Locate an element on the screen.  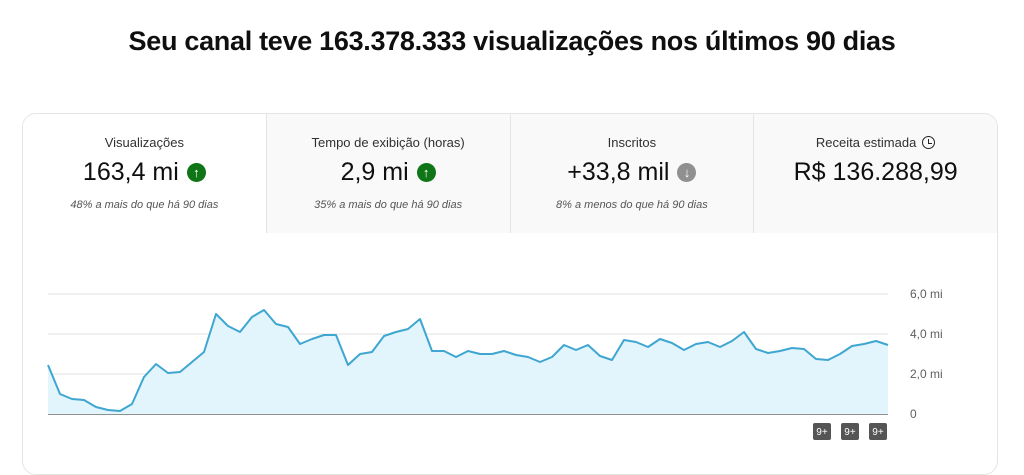
tab-value-row: 163,4 mi ↑ is located at coordinates (144, 172).